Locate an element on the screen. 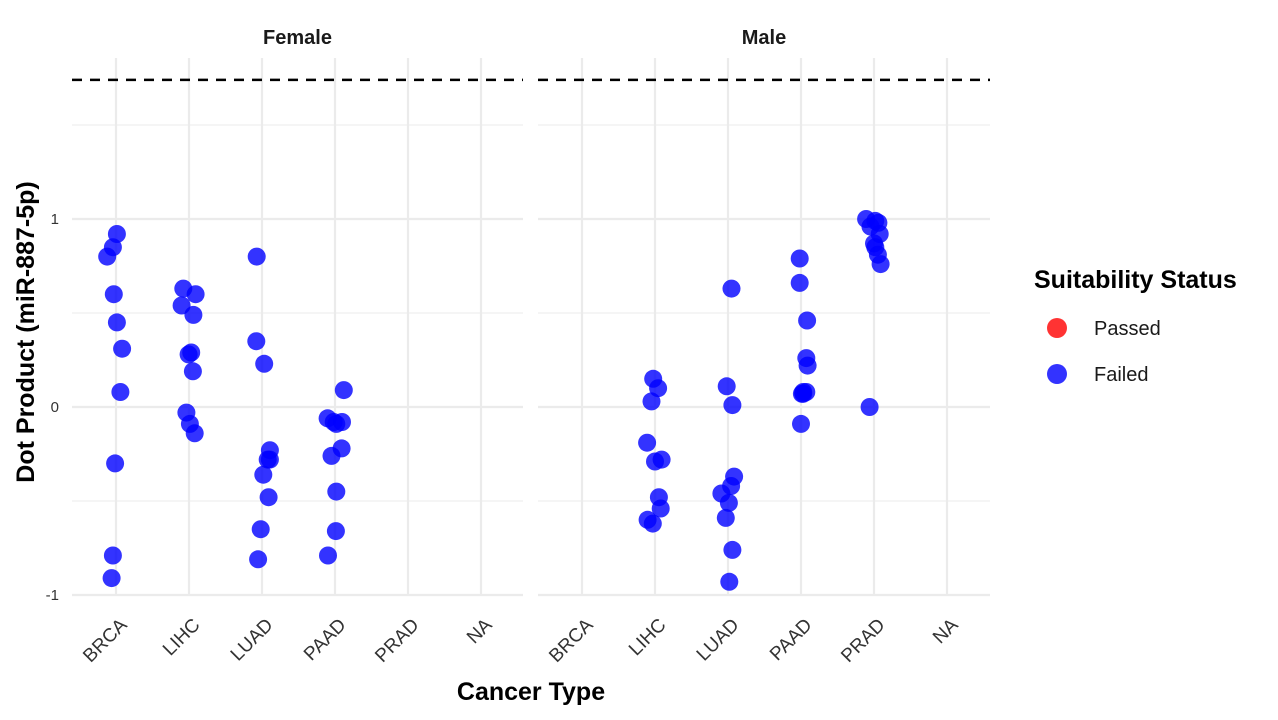  y-tick-label: 1 is located at coordinates (55, 219).